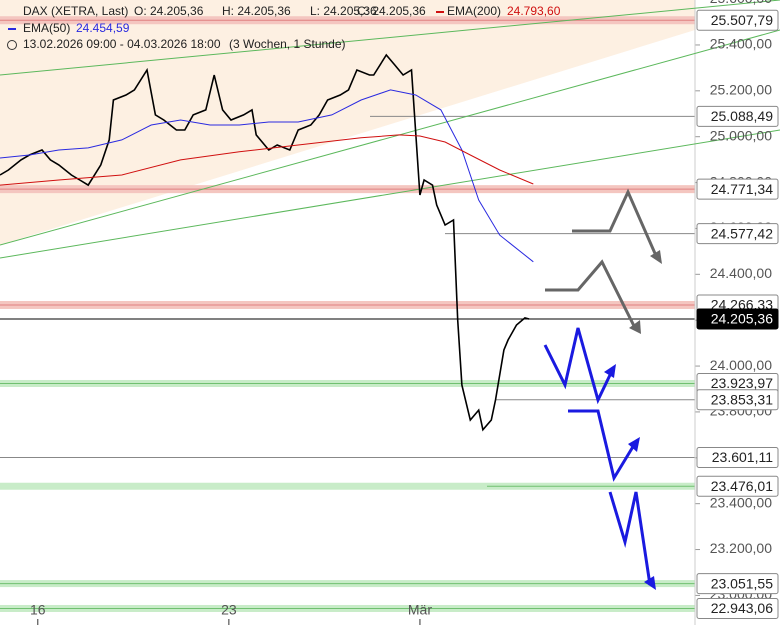 This screenshot has width=780, height=625. What do you see at coordinates (75, 11) in the screenshot?
I see `instrument: DAX (XETRA, Last)` at bounding box center [75, 11].